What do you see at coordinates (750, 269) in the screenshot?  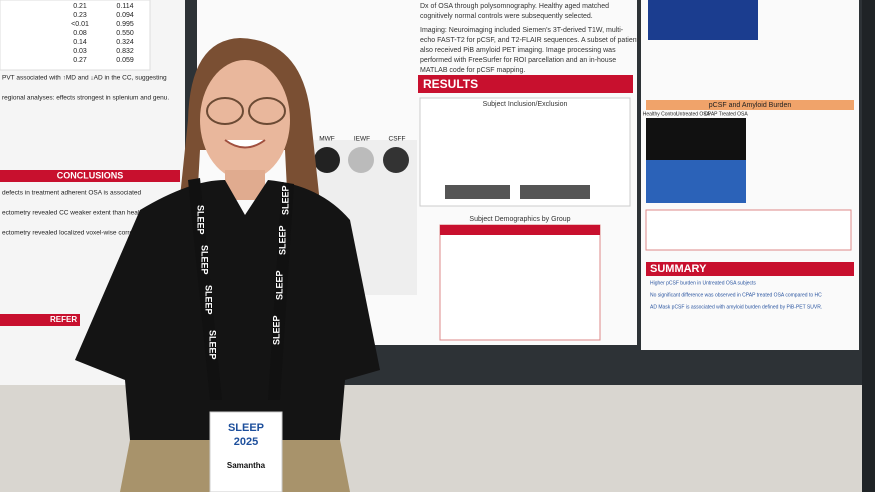 I see `summary-bar` at bounding box center [750, 269].